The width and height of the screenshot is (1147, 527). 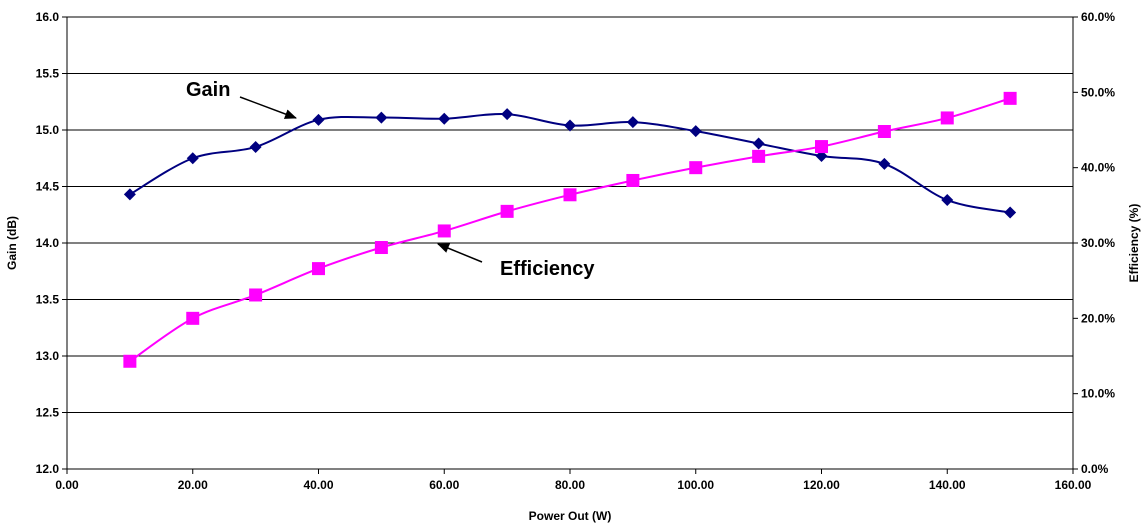 What do you see at coordinates (48, 300) in the screenshot?
I see `y-tick-label: 13.5` at bounding box center [48, 300].